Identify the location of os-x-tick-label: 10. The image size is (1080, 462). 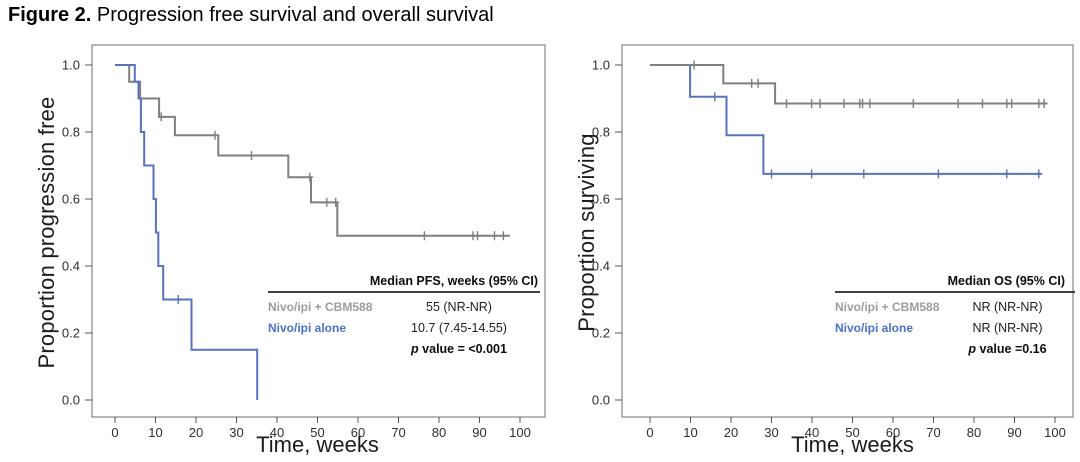
(690, 432).